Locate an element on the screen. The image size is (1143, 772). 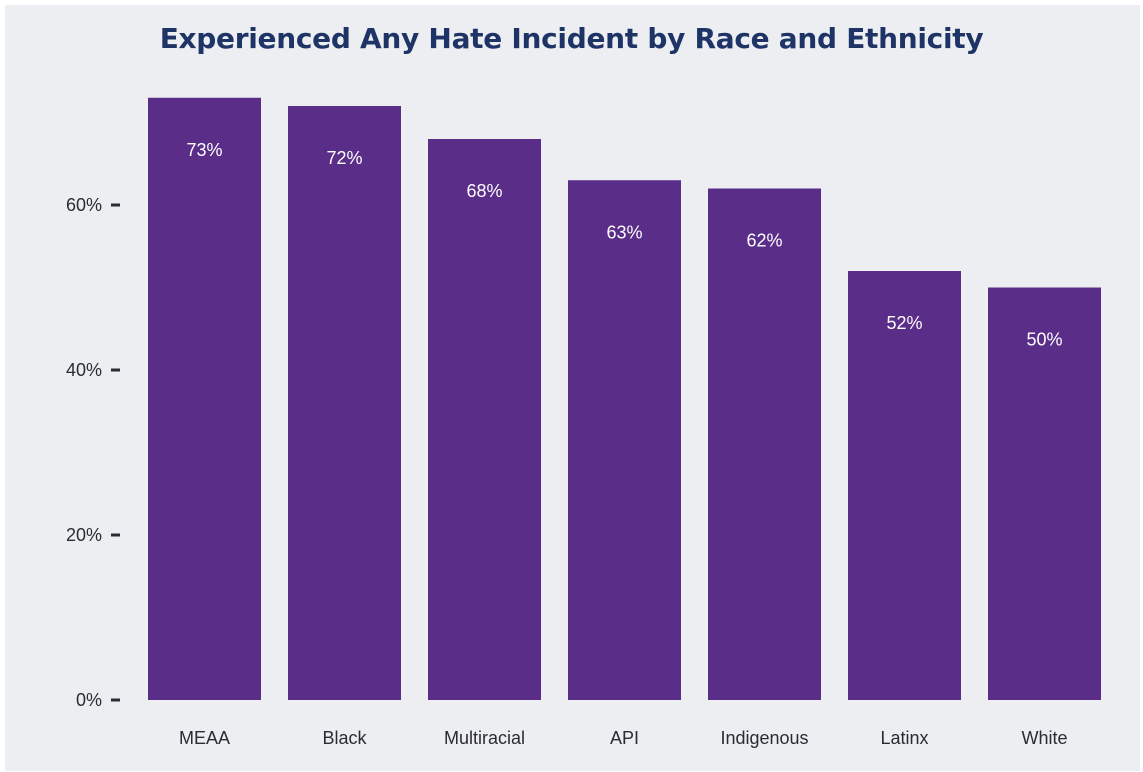
bar-value-label: 68% is located at coordinates (484, 191).